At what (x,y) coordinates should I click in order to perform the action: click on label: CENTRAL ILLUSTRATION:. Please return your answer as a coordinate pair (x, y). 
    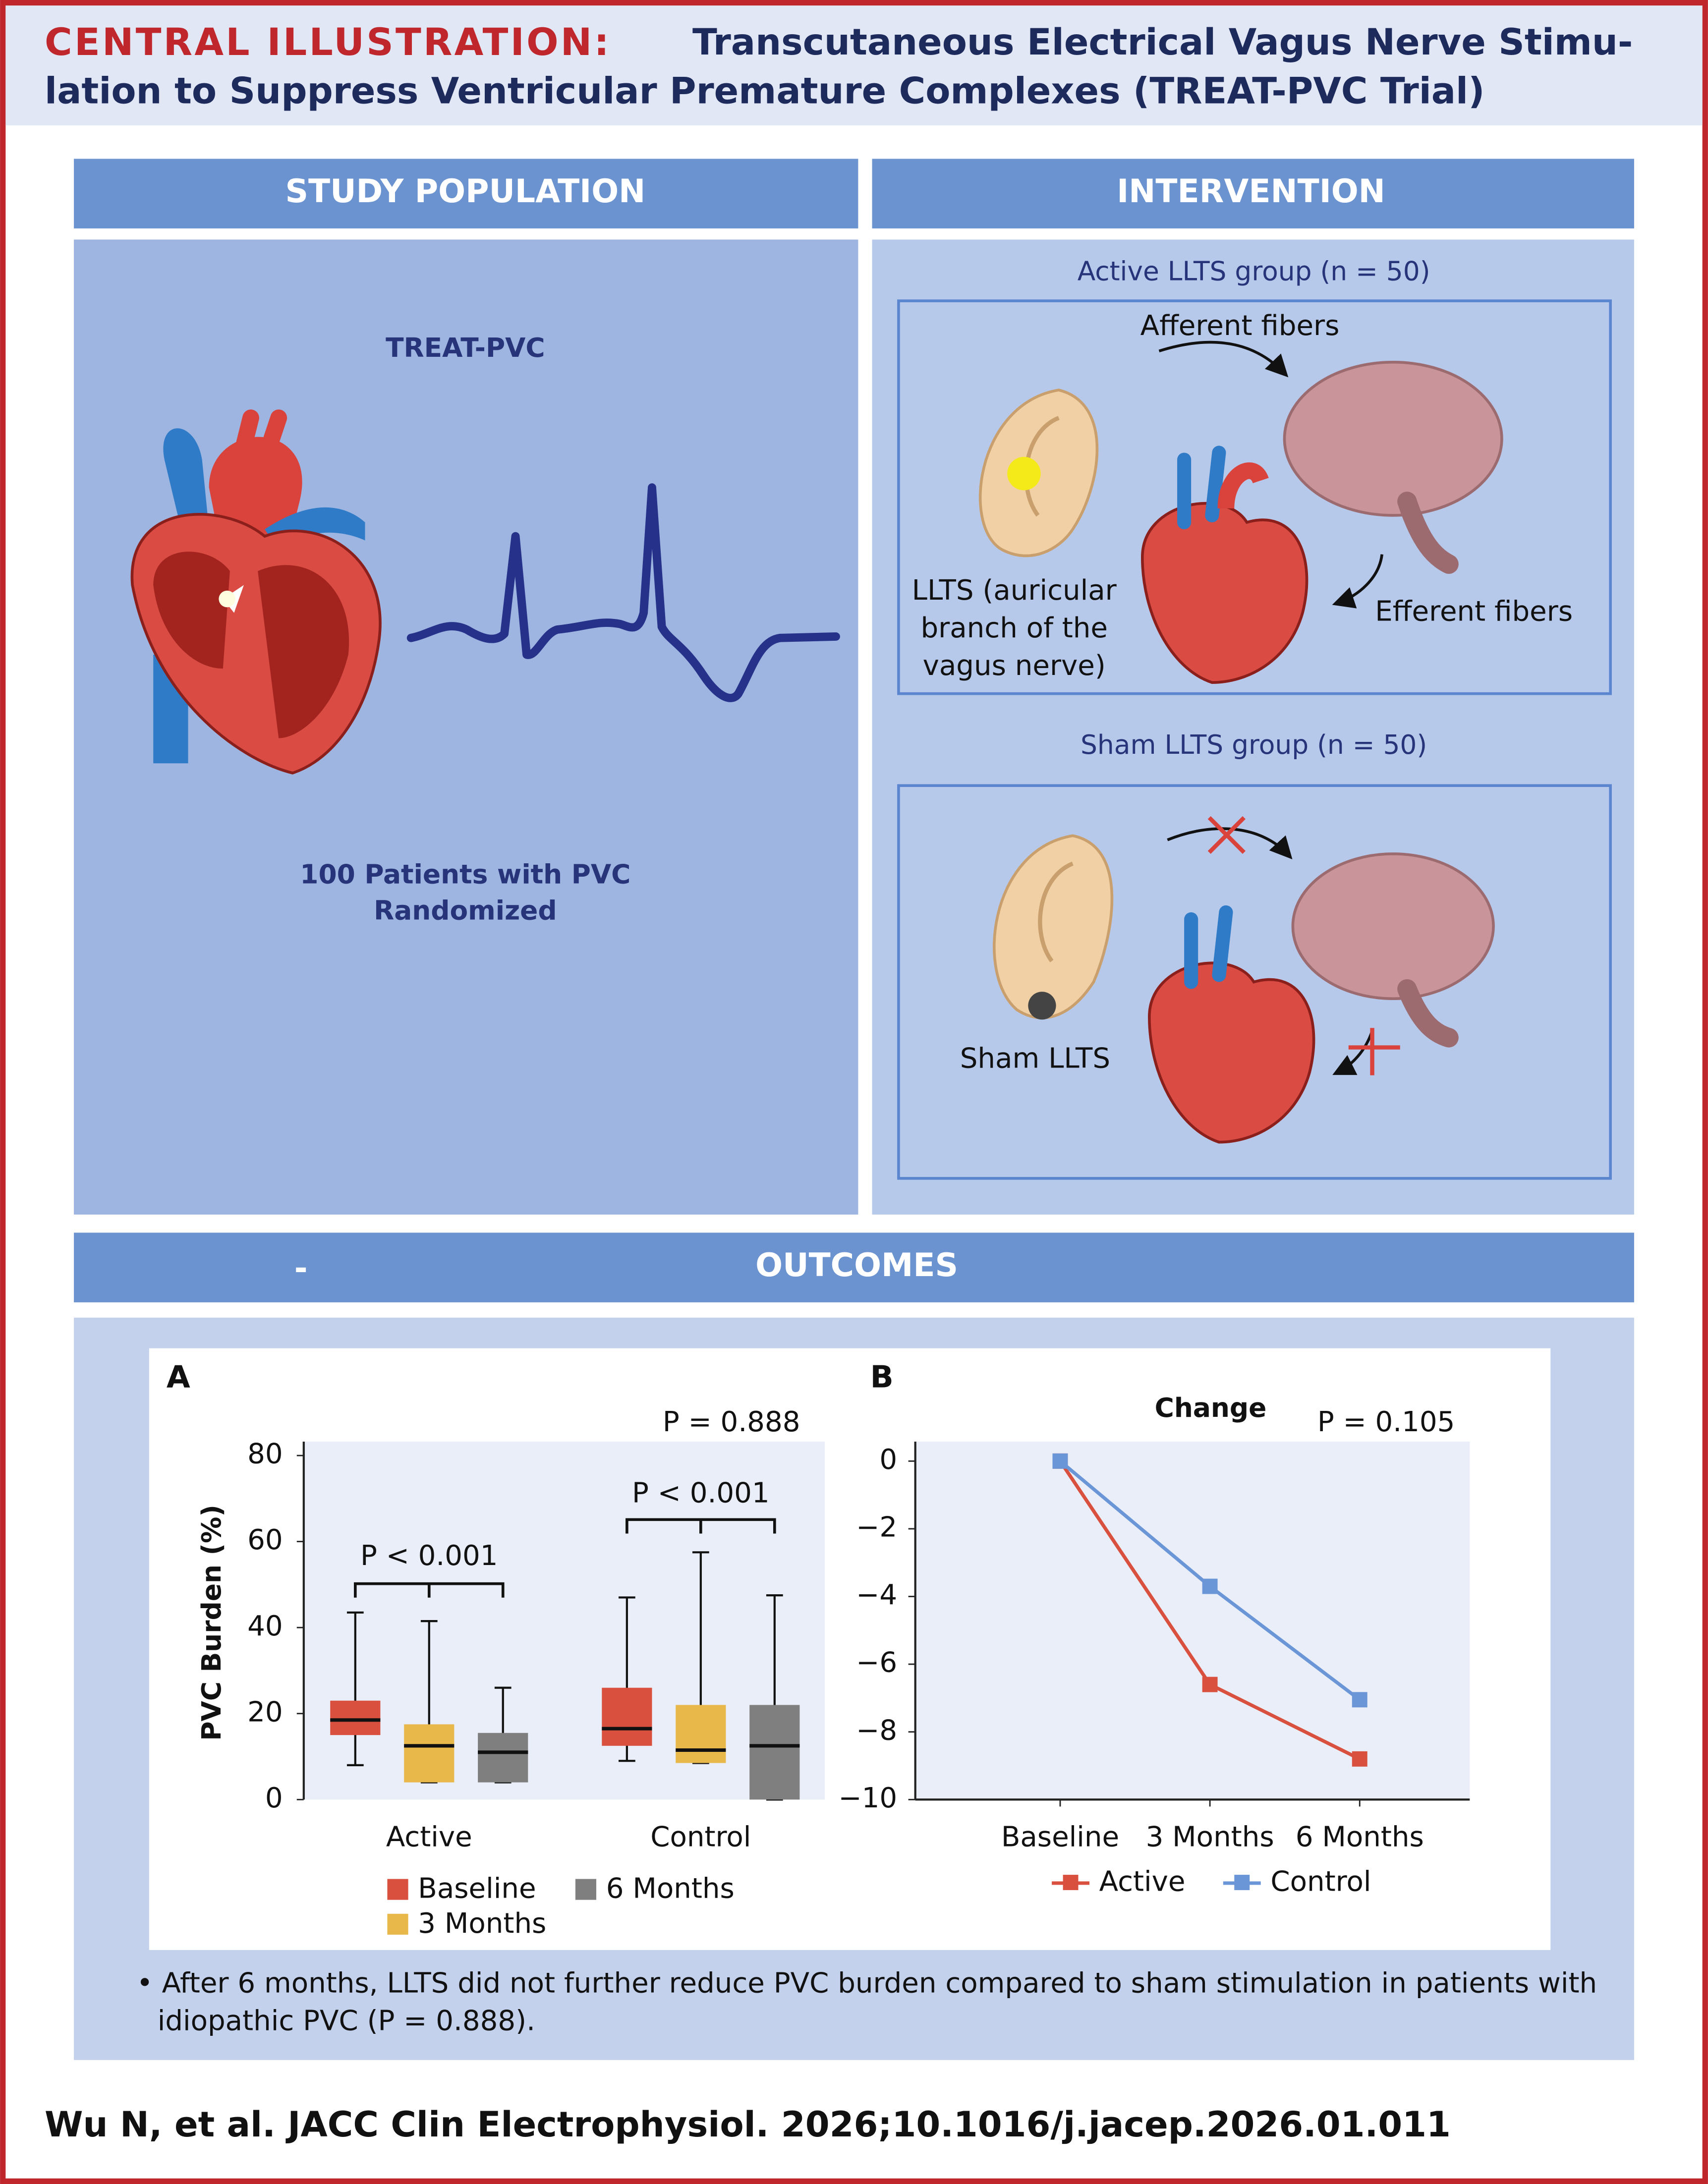
    Looking at the image, I should click on (328, 42).